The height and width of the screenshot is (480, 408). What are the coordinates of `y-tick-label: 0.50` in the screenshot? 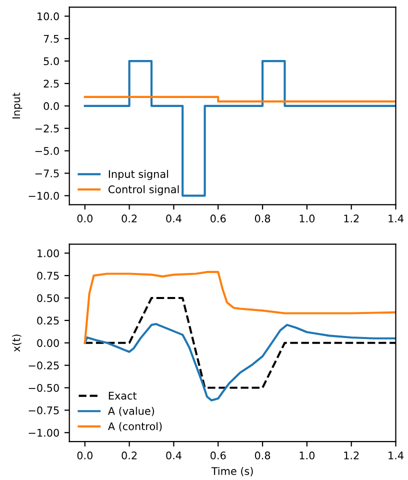 It's located at (48, 298).